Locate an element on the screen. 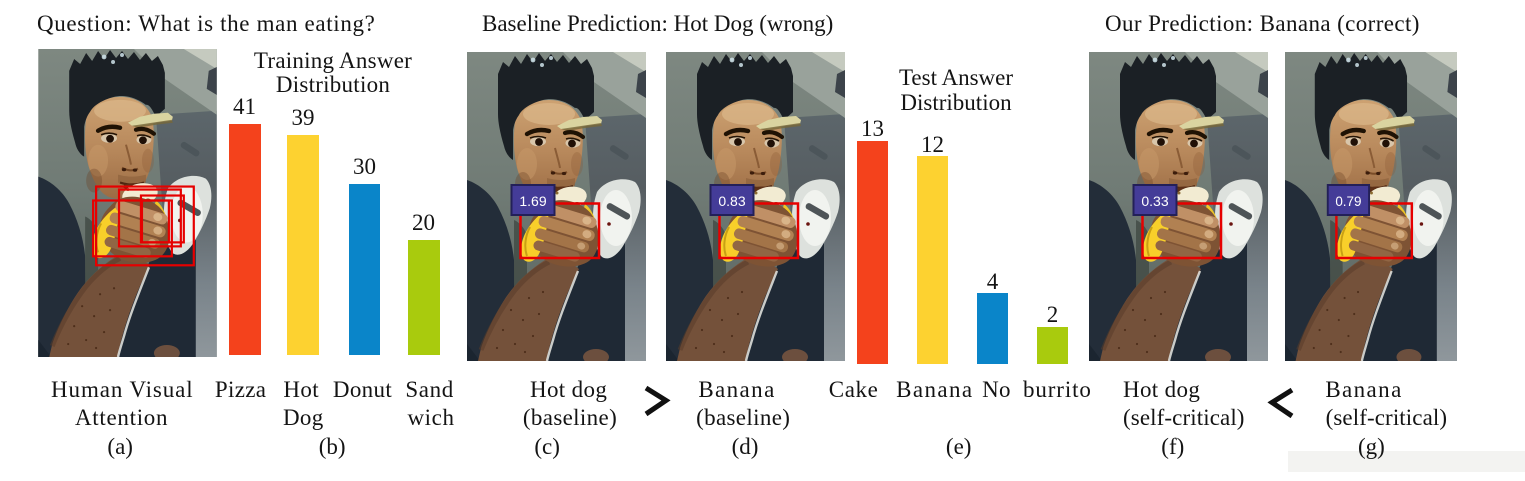 The width and height of the screenshot is (1525, 481). svg-text: 0.33 is located at coordinates (1154, 201).